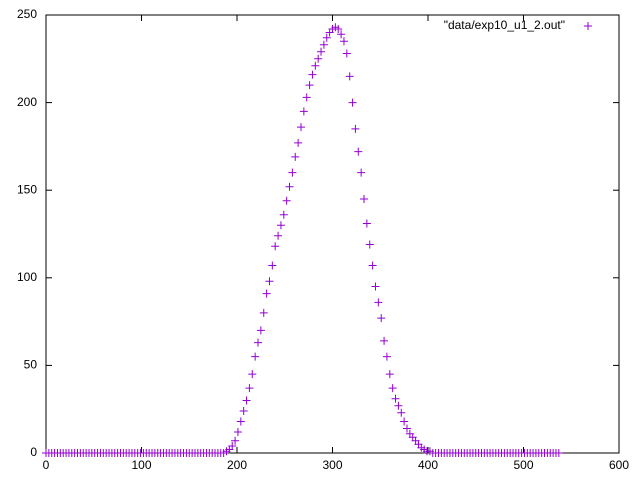  What do you see at coordinates (504, 25) in the screenshot?
I see `legend-label: "data/exp10_u1_2.out"` at bounding box center [504, 25].